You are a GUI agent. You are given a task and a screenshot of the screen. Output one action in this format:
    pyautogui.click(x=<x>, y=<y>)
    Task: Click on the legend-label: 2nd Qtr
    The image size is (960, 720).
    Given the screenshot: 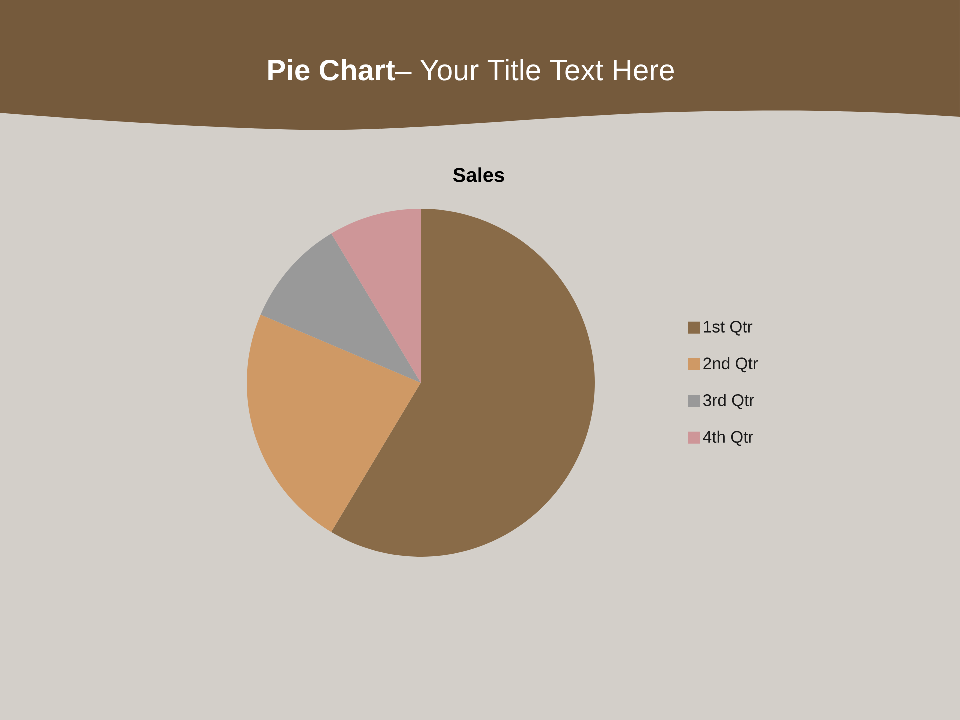 What is the action you would take?
    pyautogui.click(x=731, y=365)
    